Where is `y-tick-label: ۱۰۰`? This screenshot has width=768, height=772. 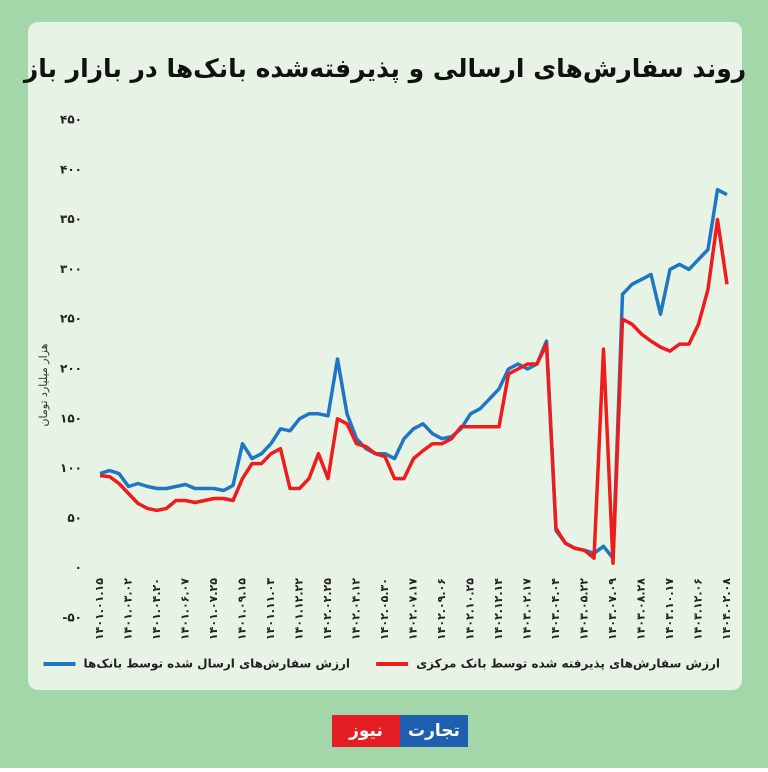
y-tick-label: ۱۰۰ is located at coordinates (71, 468).